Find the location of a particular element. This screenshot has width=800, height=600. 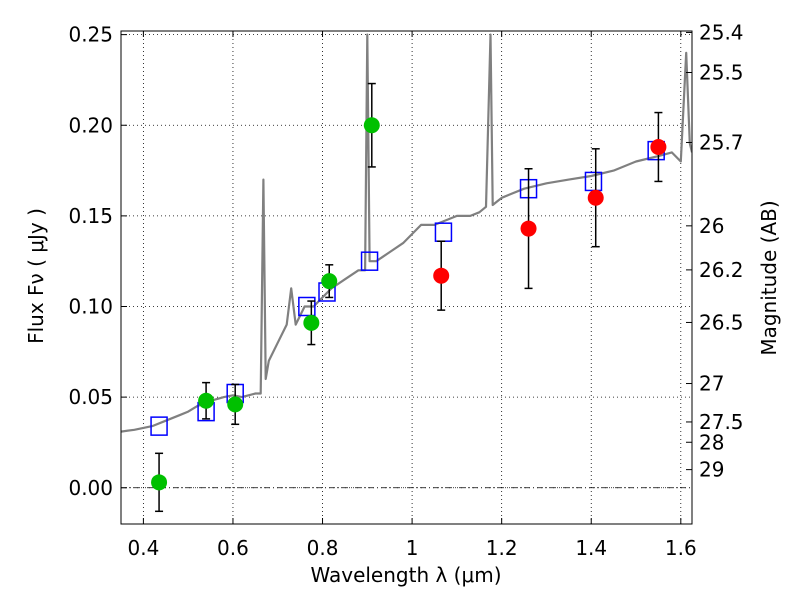

x-axis-label: Wavelength λ (μm) is located at coordinates (405, 575).